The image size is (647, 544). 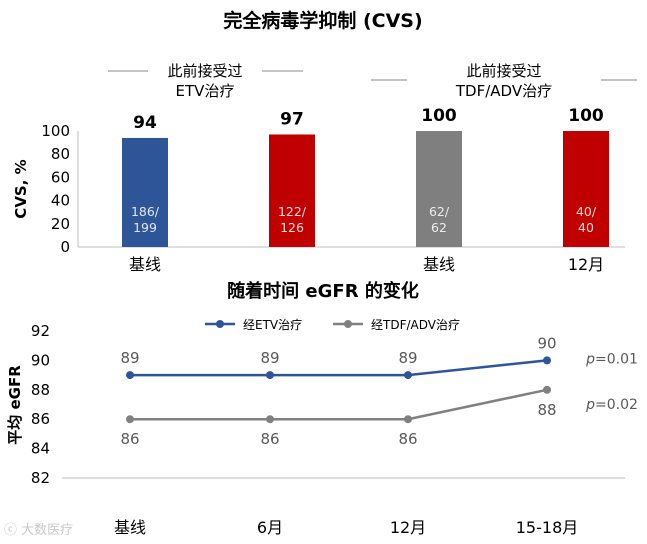 What do you see at coordinates (292, 119) in the screenshot?
I see `bar-value-label: 97` at bounding box center [292, 119].